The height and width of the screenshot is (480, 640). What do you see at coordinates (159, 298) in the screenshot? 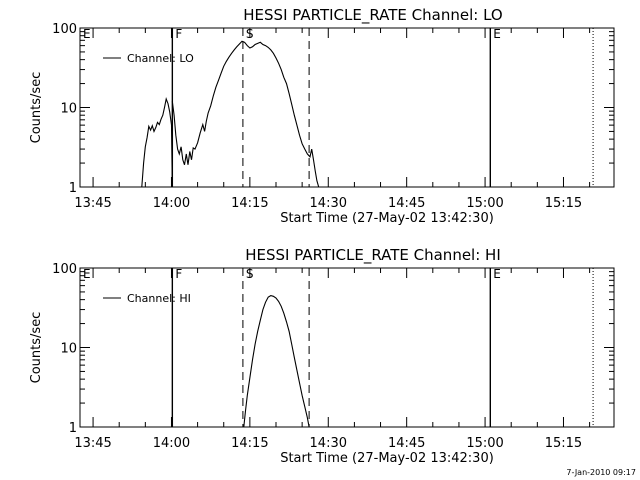
I see `legend-label: Channel: HI` at bounding box center [159, 298].